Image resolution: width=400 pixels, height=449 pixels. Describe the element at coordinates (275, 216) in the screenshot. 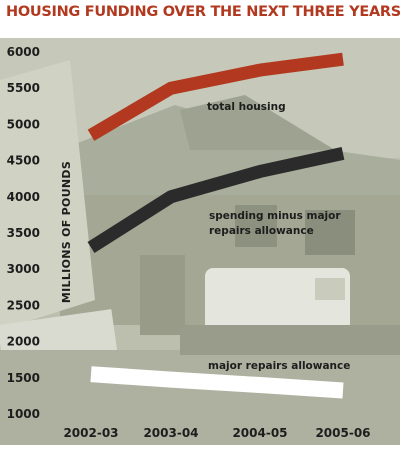

I see `series-label: spending minus major` at that location.